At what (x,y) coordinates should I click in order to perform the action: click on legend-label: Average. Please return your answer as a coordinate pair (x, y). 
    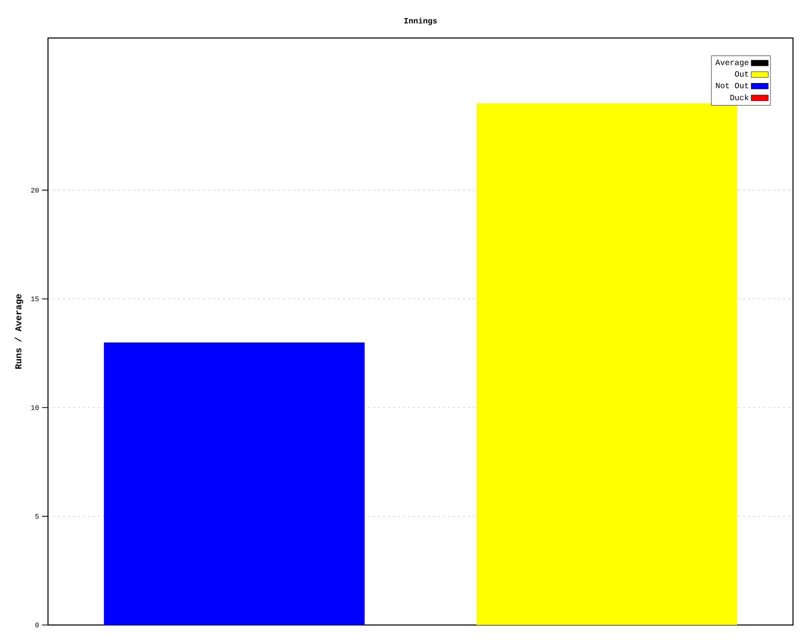
    Looking at the image, I should click on (731, 63).